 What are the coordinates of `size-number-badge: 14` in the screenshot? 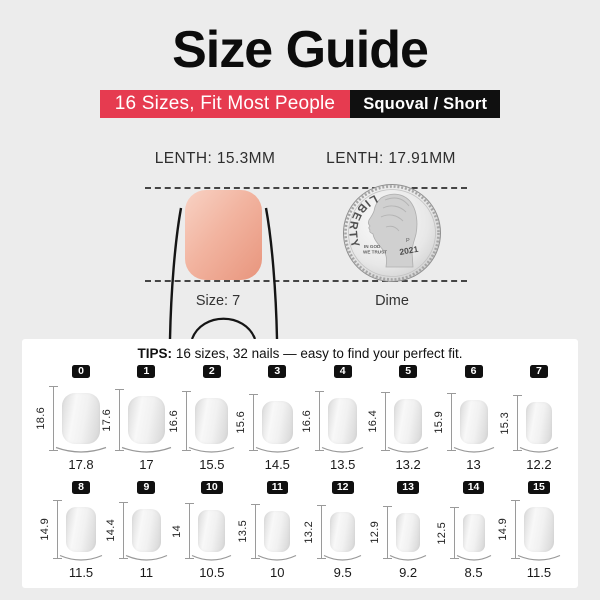 It's located at (473, 487).